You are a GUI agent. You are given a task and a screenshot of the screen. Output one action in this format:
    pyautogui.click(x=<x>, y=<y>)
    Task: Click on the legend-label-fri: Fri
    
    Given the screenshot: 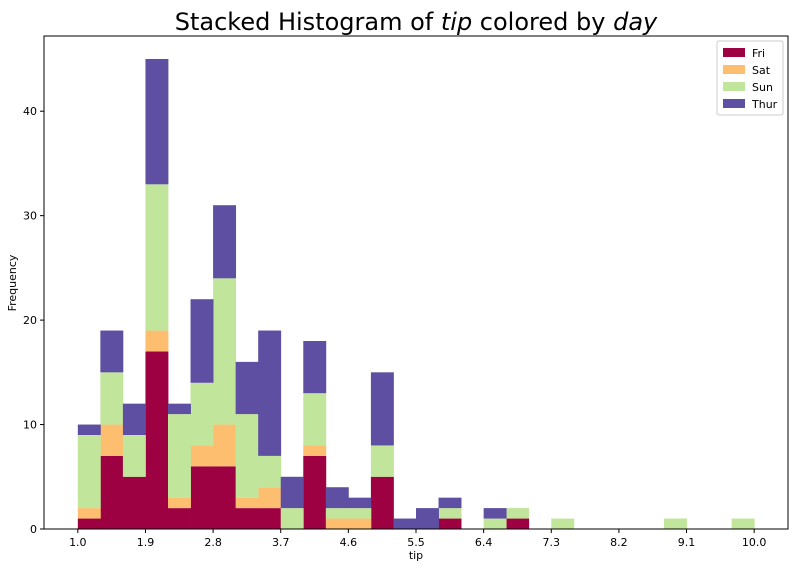 What is the action you would take?
    pyautogui.click(x=758, y=53)
    